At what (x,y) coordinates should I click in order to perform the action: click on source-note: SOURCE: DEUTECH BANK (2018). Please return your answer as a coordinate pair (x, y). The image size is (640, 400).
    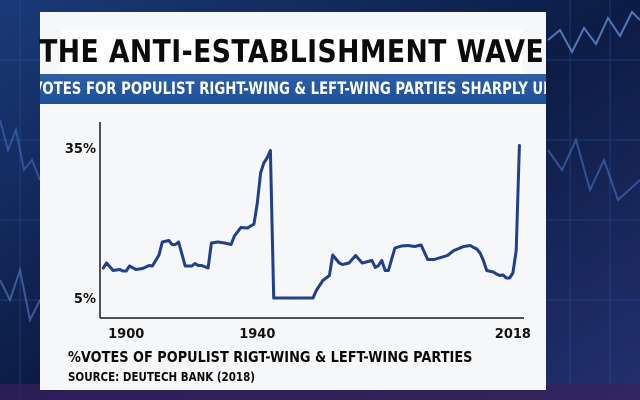
    Looking at the image, I should click on (162, 377).